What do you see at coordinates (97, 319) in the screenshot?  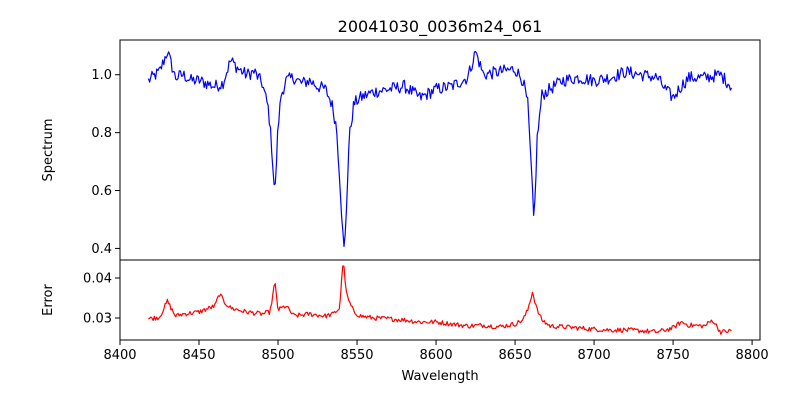 I see `panel-1-y-tick-label: 0.03` at bounding box center [97, 319].